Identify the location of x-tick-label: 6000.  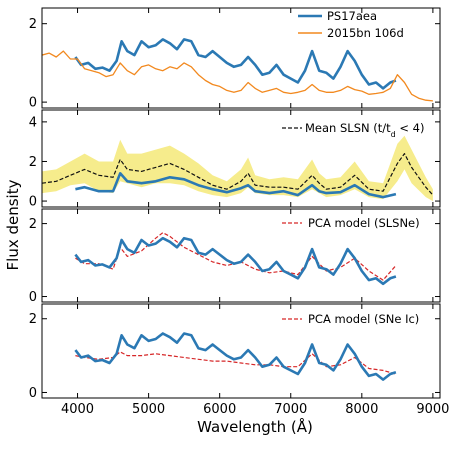
(219, 409).